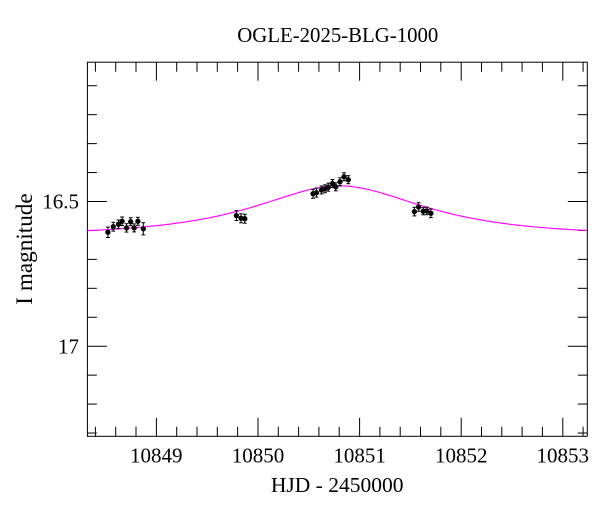 This screenshot has width=600, height=512. Describe the element at coordinates (337, 485) in the screenshot. I see `svg-text: HJD - 2450000` at that location.